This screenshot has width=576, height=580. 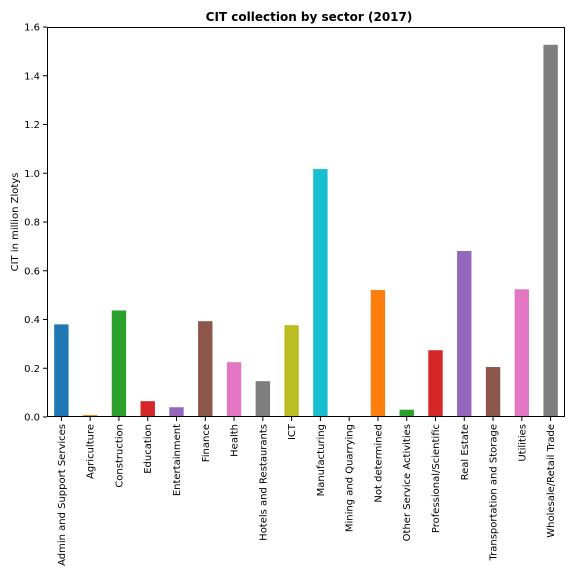 I want to click on bar-wholesale-retail-trade, so click(x=550, y=231).